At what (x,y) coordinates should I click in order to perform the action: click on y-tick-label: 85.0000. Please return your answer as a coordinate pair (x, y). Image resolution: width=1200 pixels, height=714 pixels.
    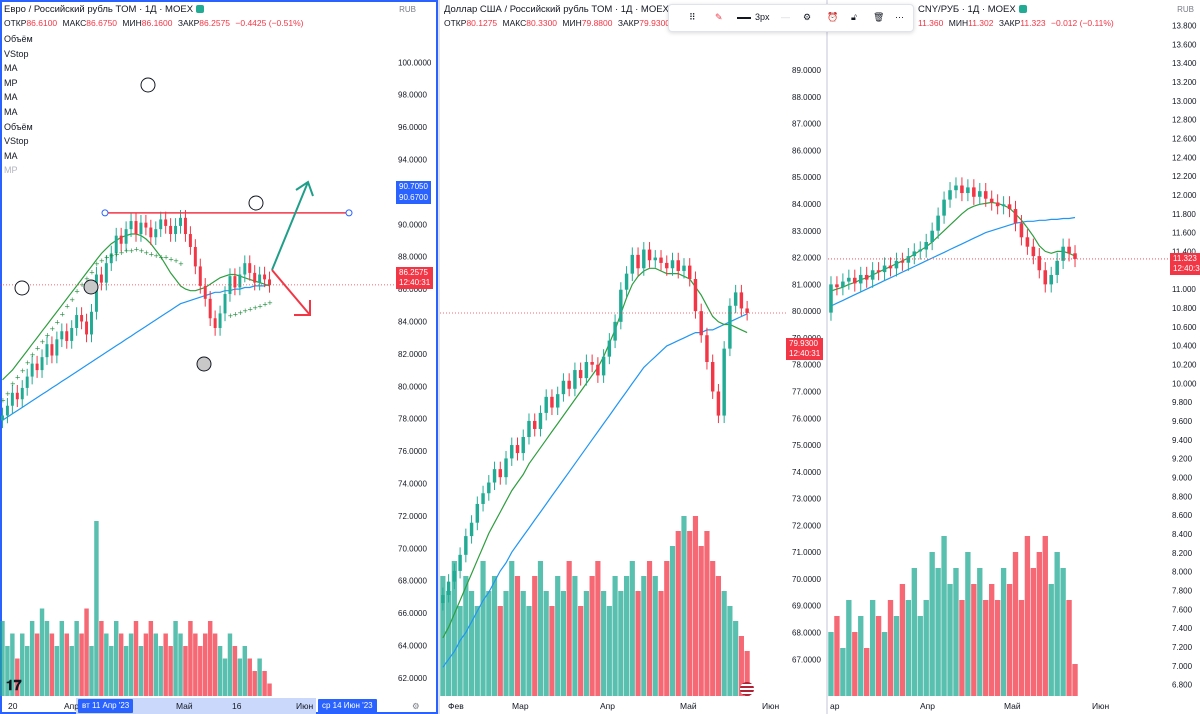
    Looking at the image, I should click on (806, 177).